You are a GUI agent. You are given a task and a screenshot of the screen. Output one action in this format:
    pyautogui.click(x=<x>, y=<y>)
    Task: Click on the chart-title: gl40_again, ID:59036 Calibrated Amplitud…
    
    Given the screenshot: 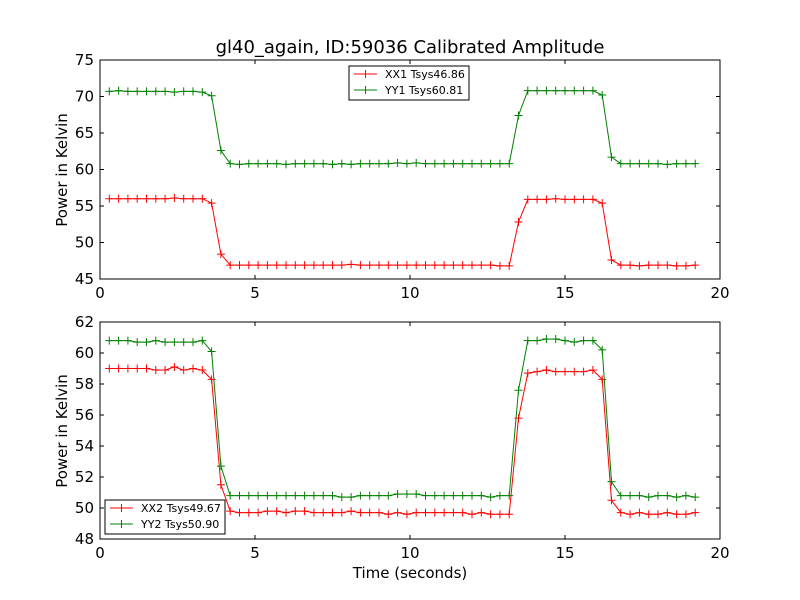 What is the action you would take?
    pyautogui.click(x=410, y=47)
    